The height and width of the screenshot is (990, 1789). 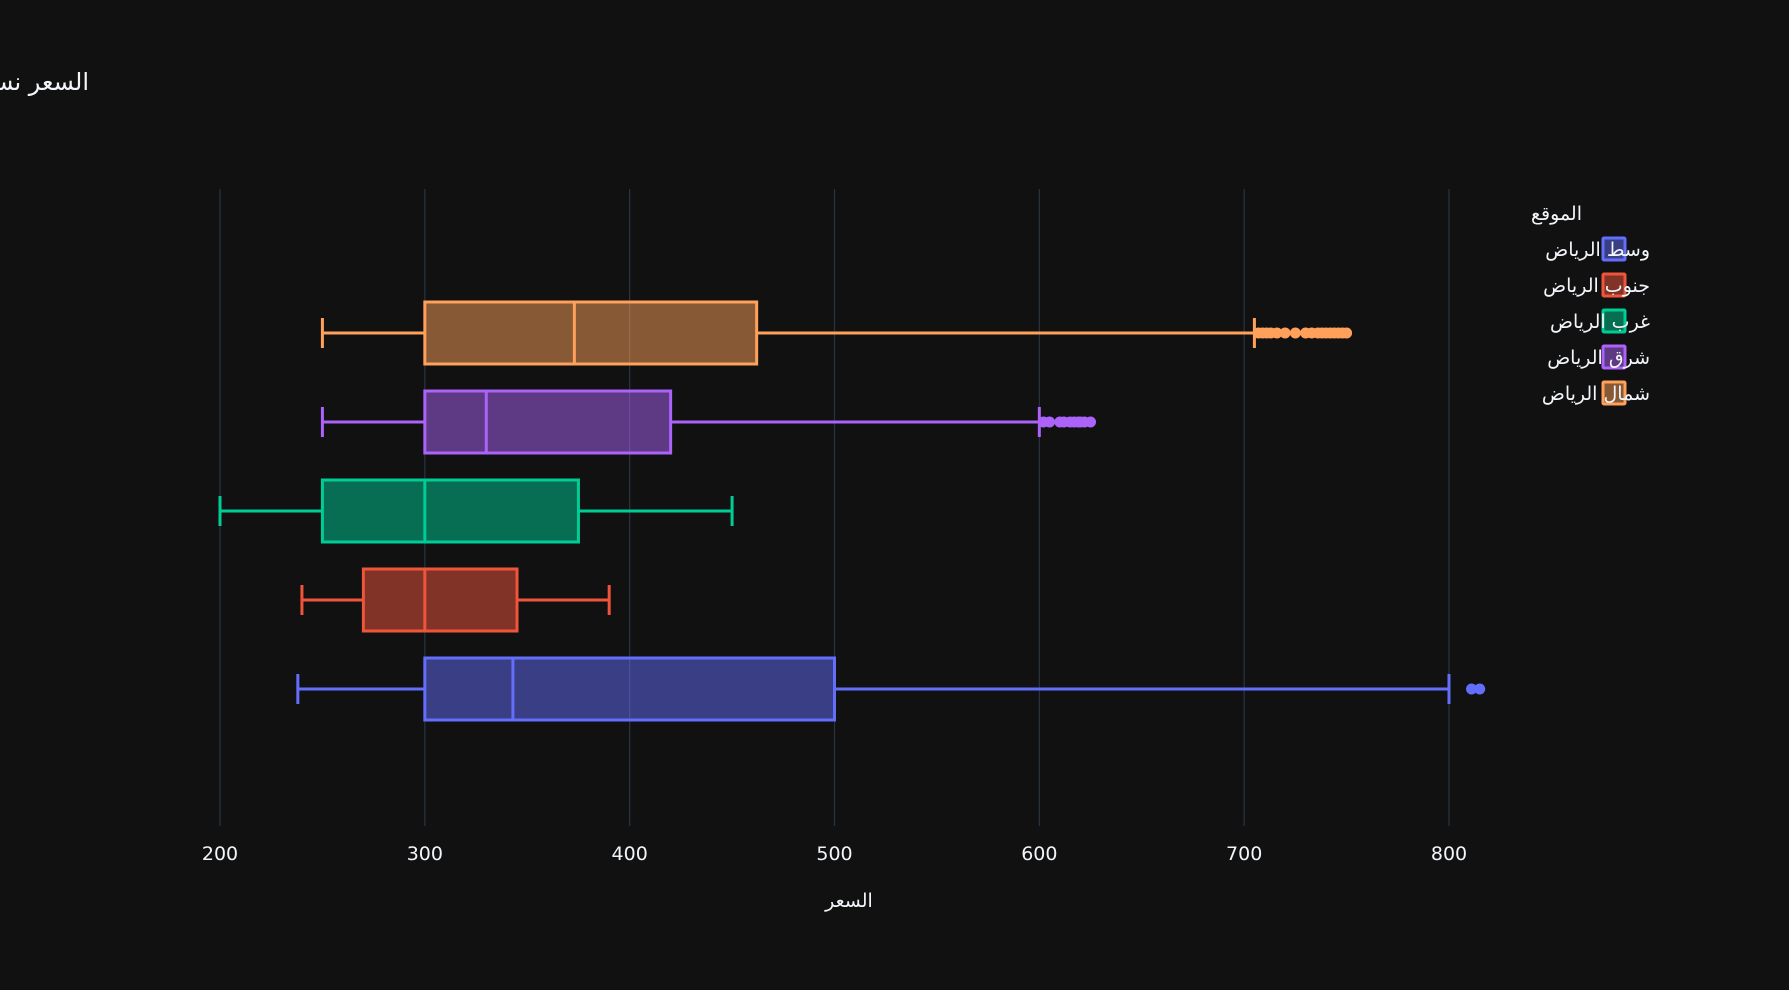 I want to click on legend-item: جنوب الرياض, so click(x=1596, y=285).